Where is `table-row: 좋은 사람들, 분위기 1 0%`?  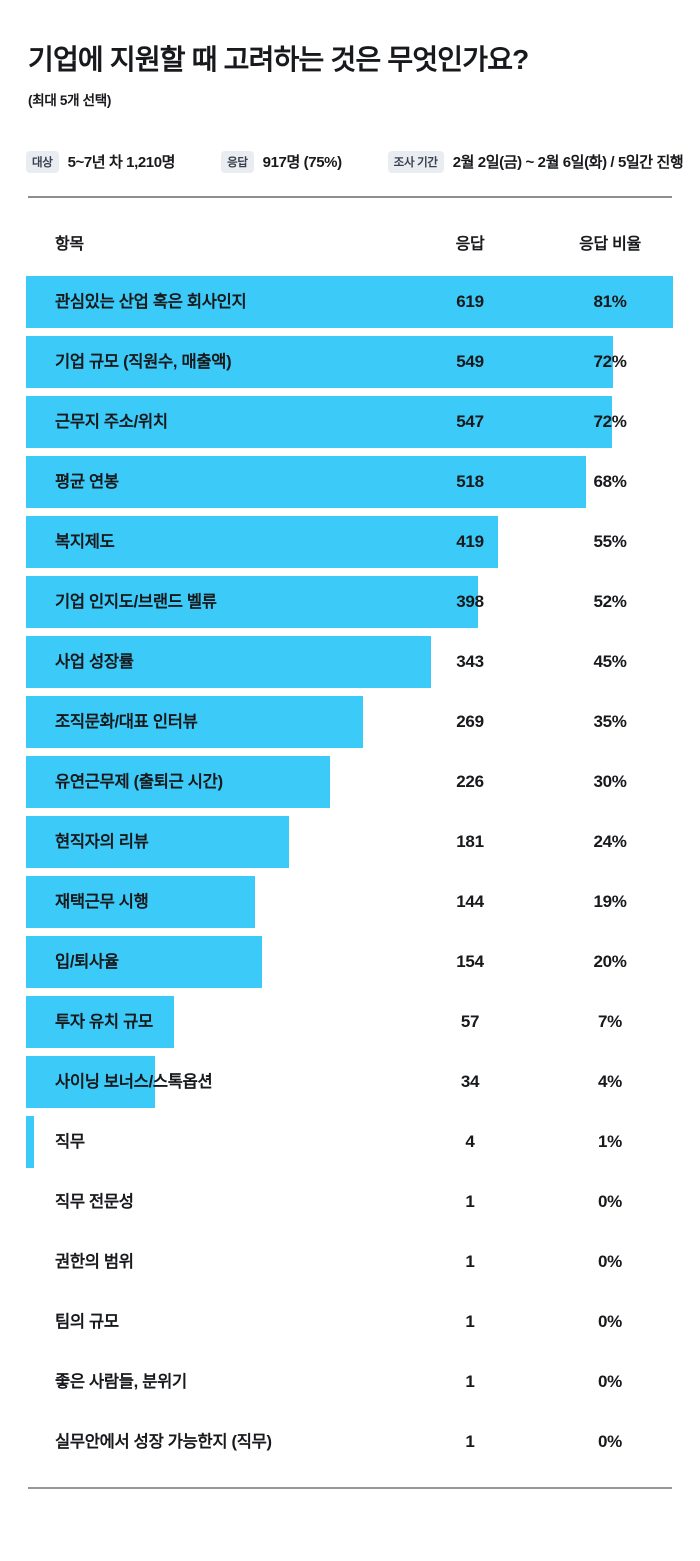 table-row: 좋은 사람들, 분위기 1 0% is located at coordinates (349, 1382).